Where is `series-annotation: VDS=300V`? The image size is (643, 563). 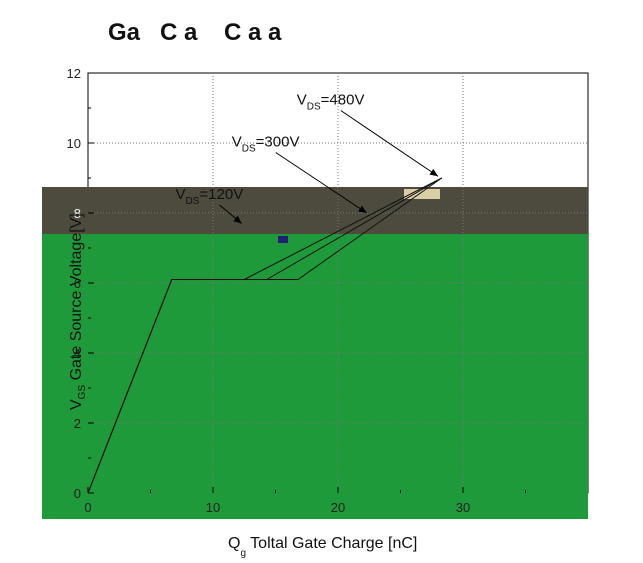 series-annotation: VDS=300V is located at coordinates (266, 144).